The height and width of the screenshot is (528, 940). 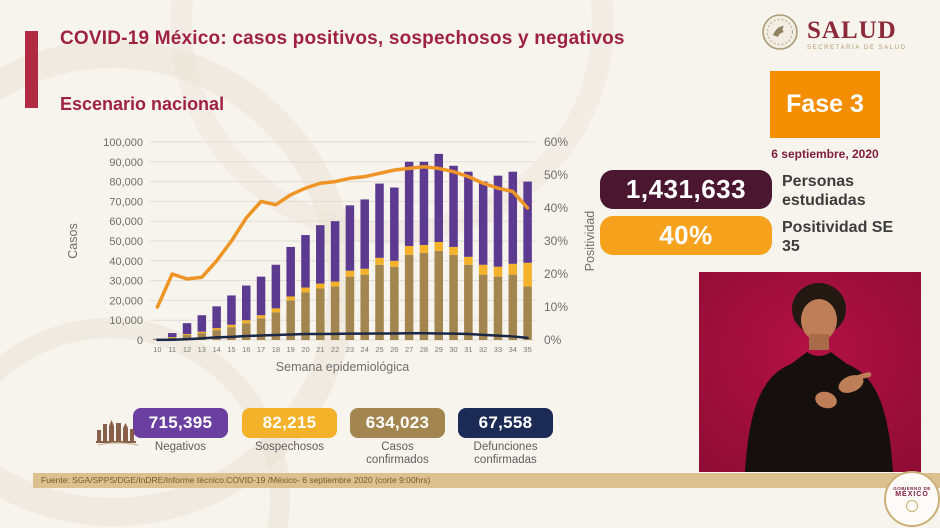 I want to click on total-negativos-label: Negativos, so click(x=180, y=447).